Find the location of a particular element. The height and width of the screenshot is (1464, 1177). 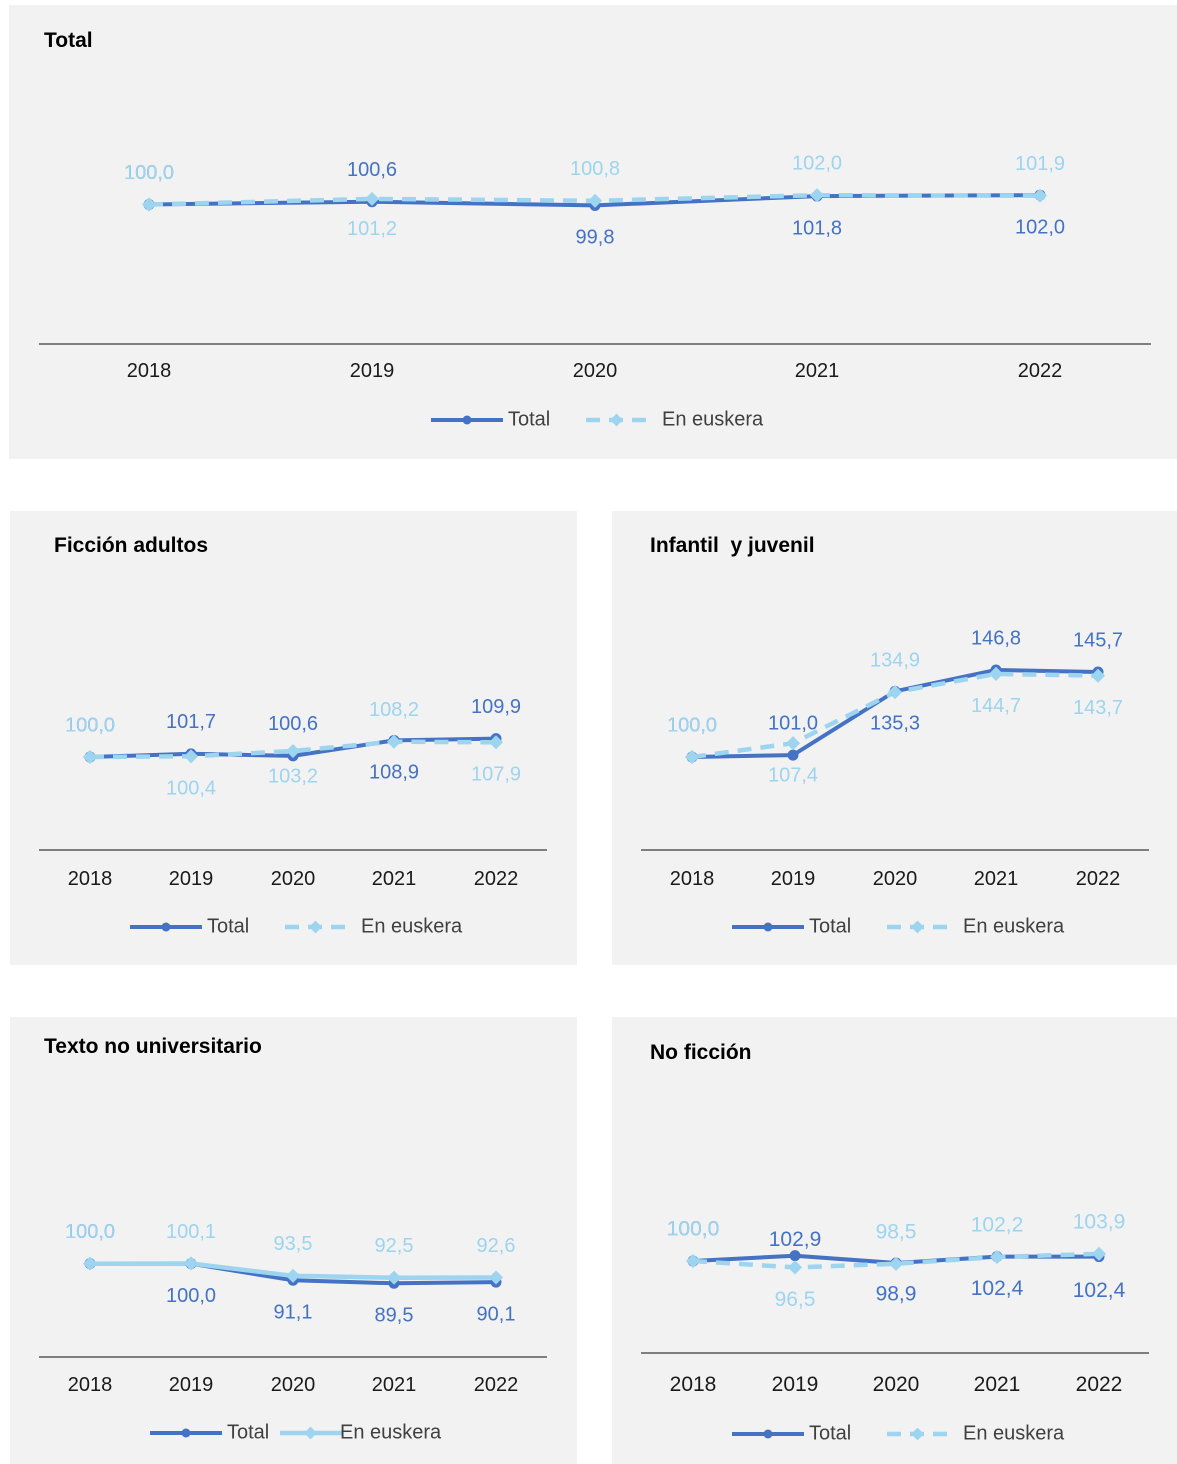

data-label-total: 101,8 is located at coordinates (817, 228).